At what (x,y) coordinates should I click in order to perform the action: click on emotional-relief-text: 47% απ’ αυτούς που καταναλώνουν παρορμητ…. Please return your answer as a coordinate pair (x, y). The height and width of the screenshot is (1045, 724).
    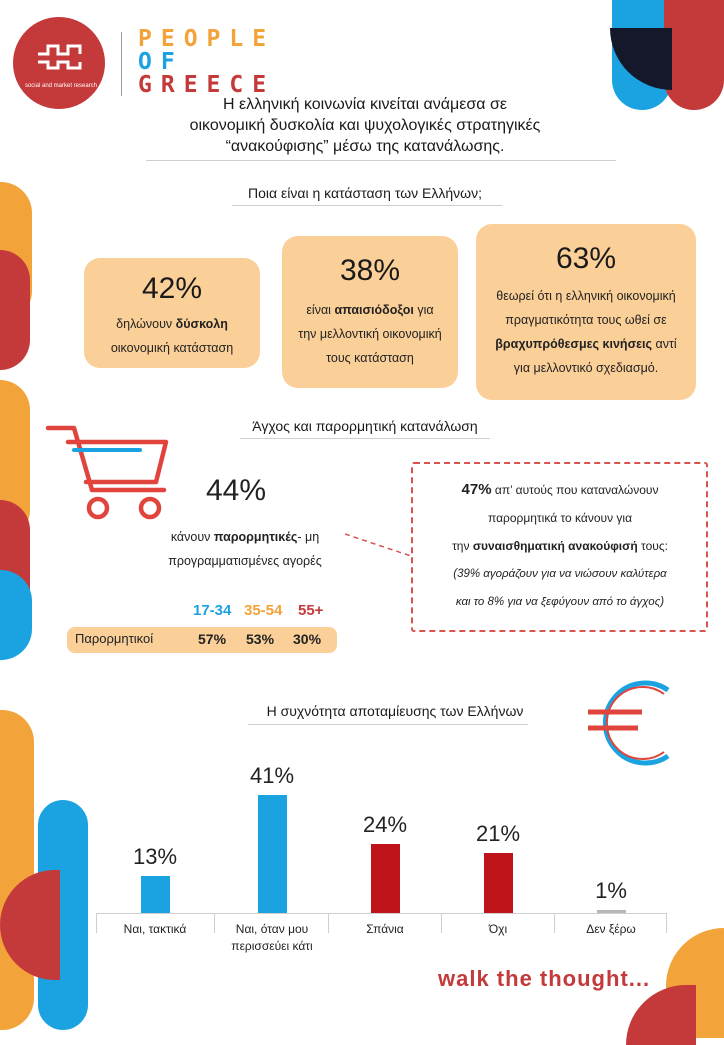
    Looking at the image, I should click on (560, 544).